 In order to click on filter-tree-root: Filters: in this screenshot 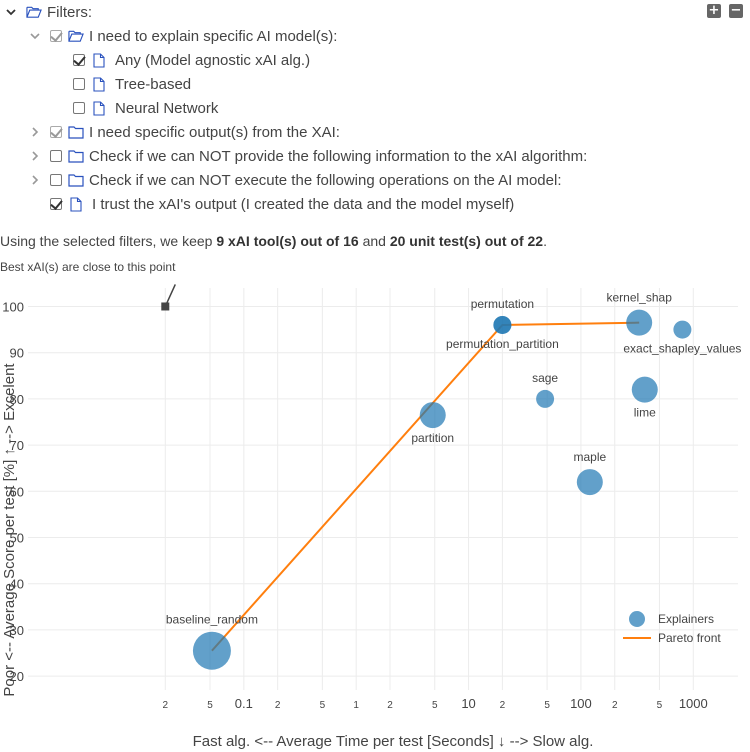, I will do `click(48, 12)`.